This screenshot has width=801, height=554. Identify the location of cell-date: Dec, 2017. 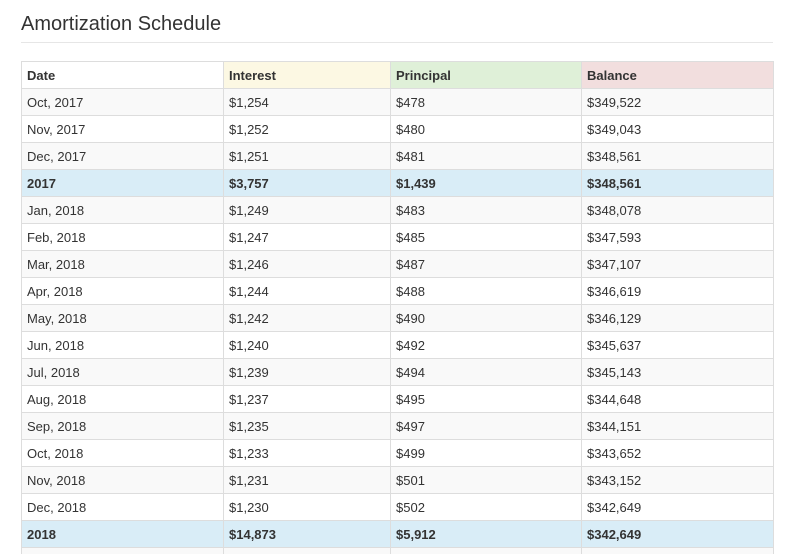
(122, 156).